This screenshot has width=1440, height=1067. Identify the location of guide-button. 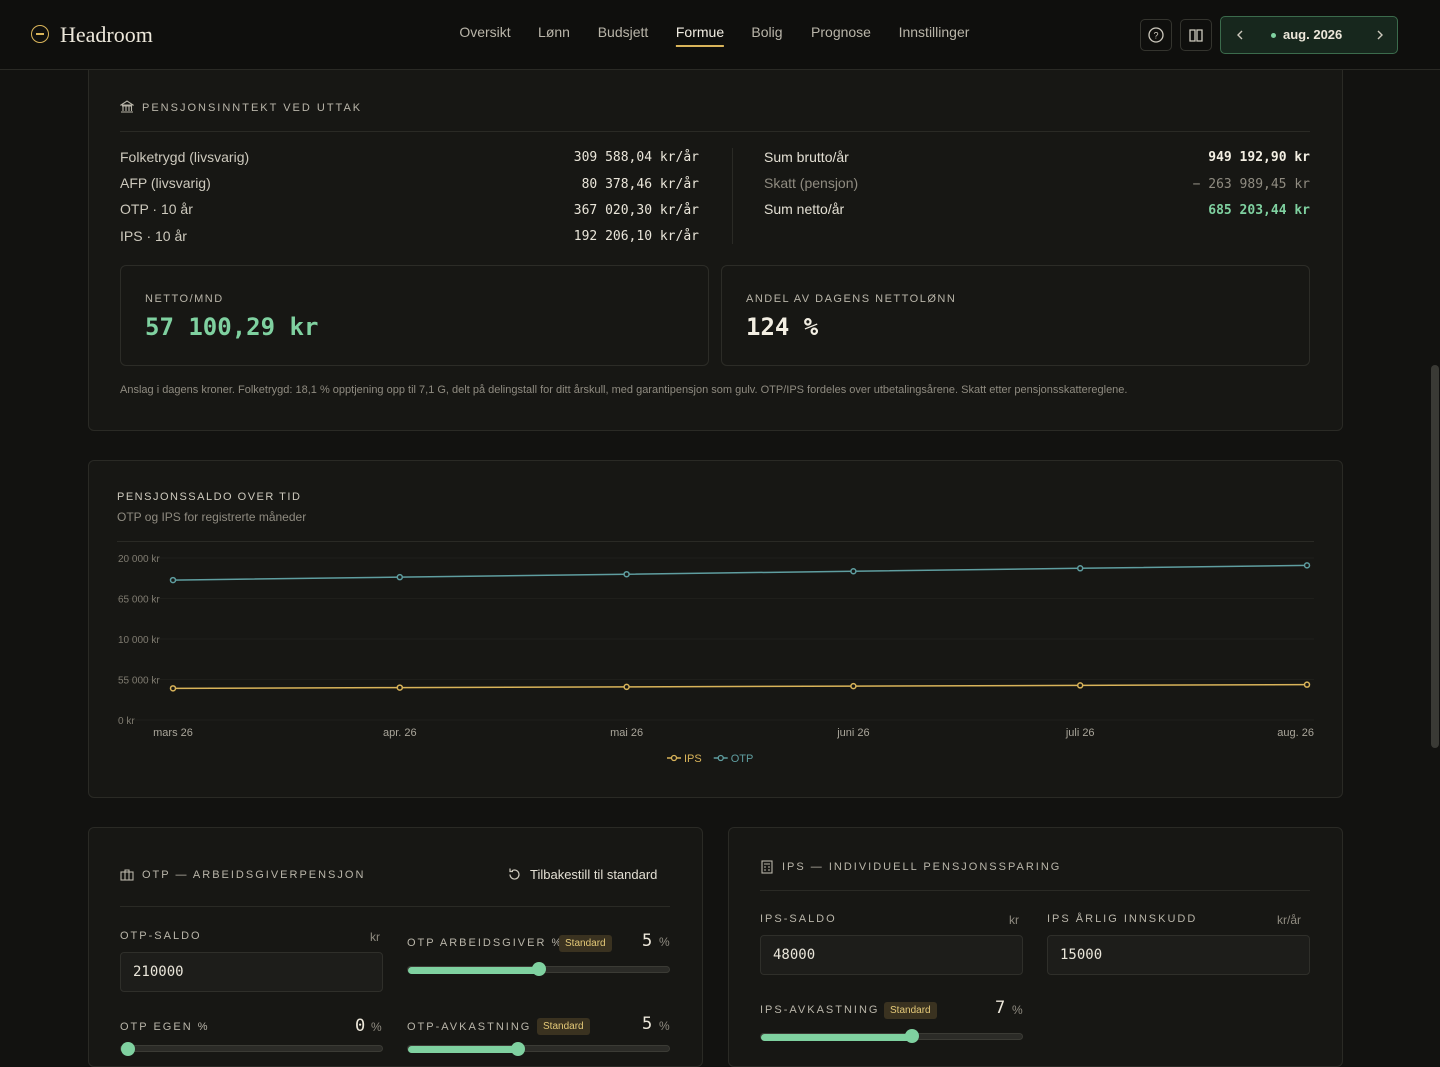
(1196, 35).